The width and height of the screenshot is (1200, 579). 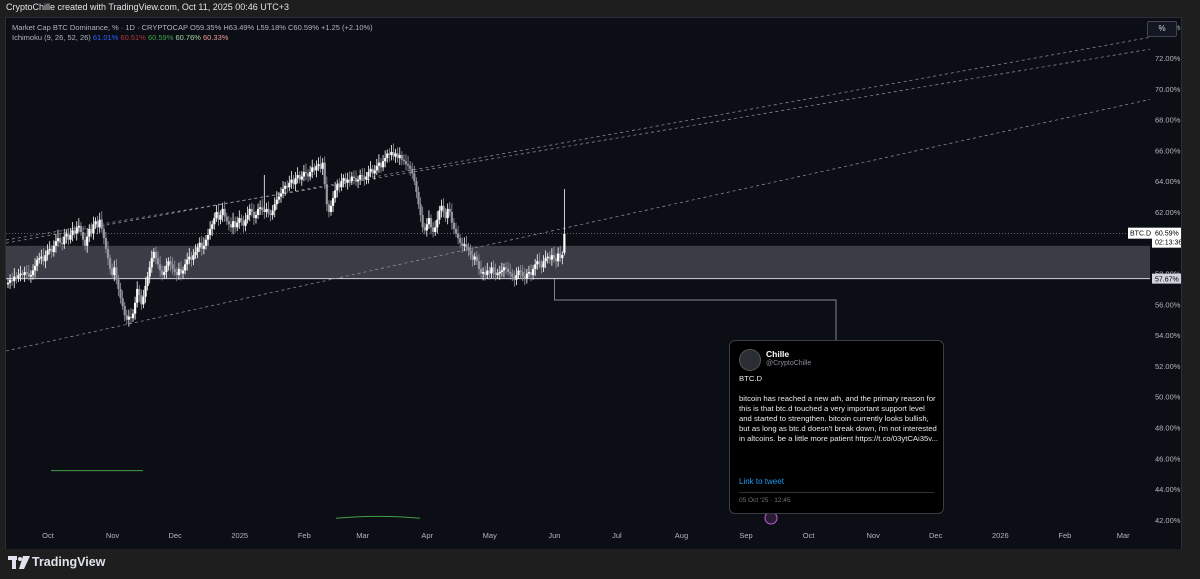 I want to click on x-tick-label: May, so click(x=490, y=535).